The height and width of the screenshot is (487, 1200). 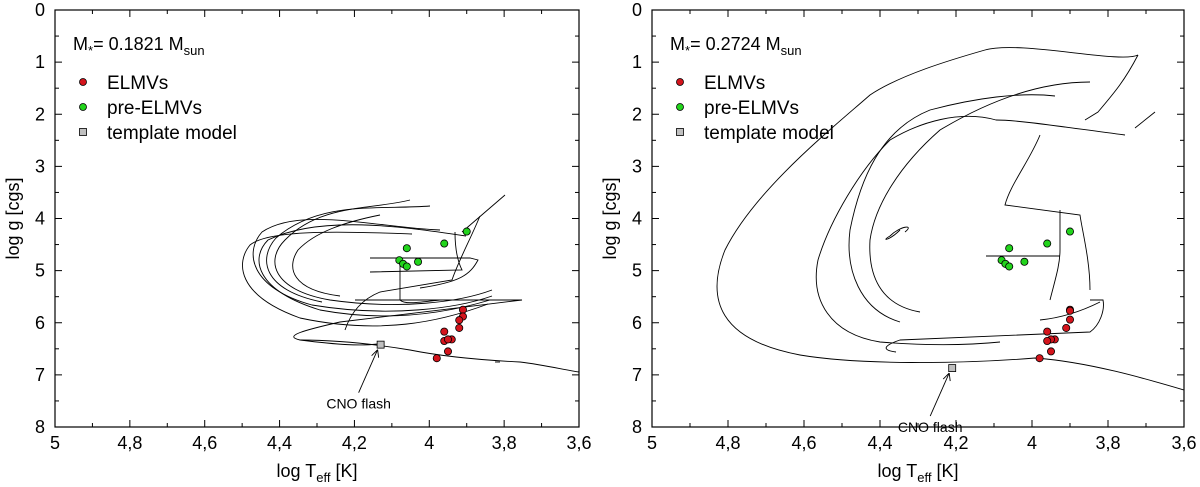 I want to click on y-tick-label: 6, so click(x=637, y=323).